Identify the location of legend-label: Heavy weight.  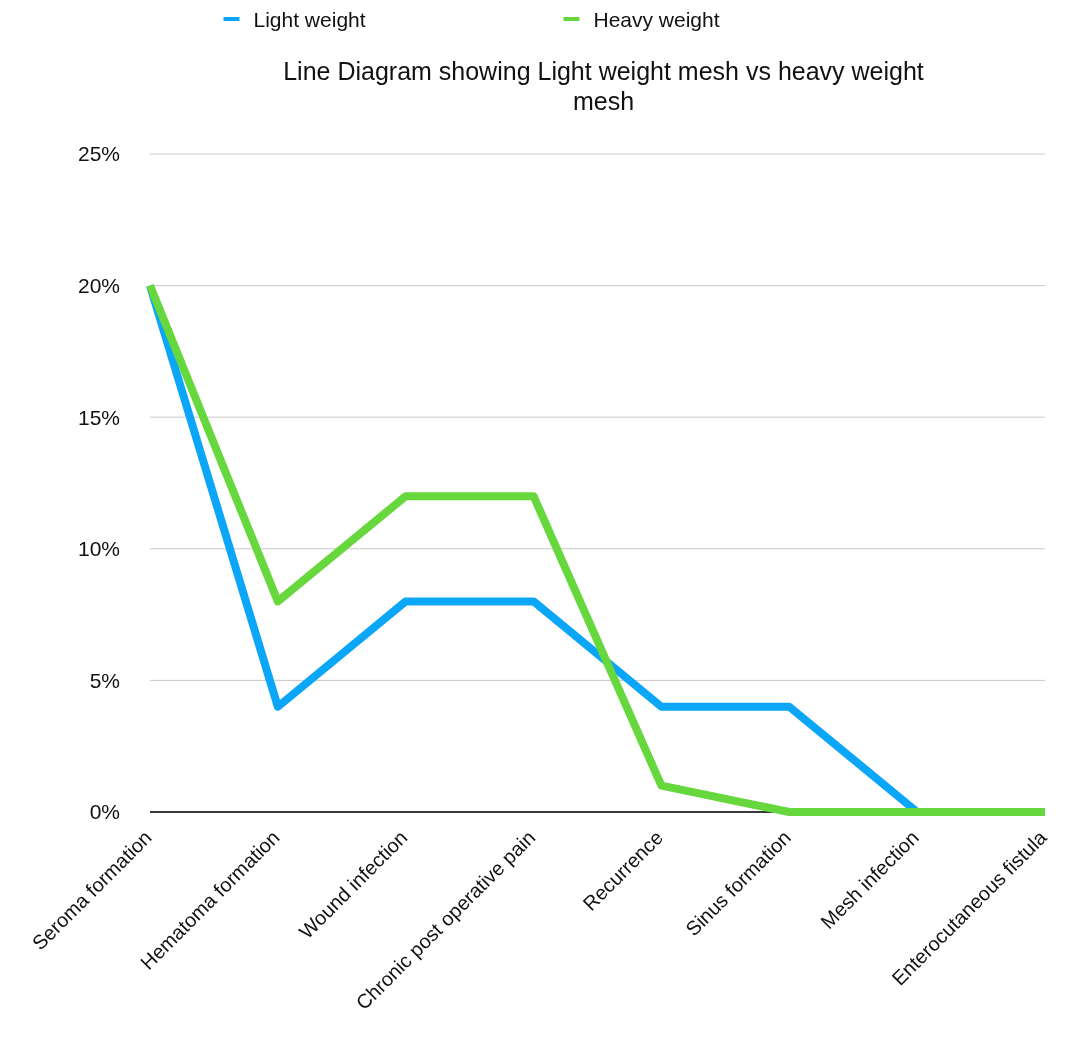
(656, 19).